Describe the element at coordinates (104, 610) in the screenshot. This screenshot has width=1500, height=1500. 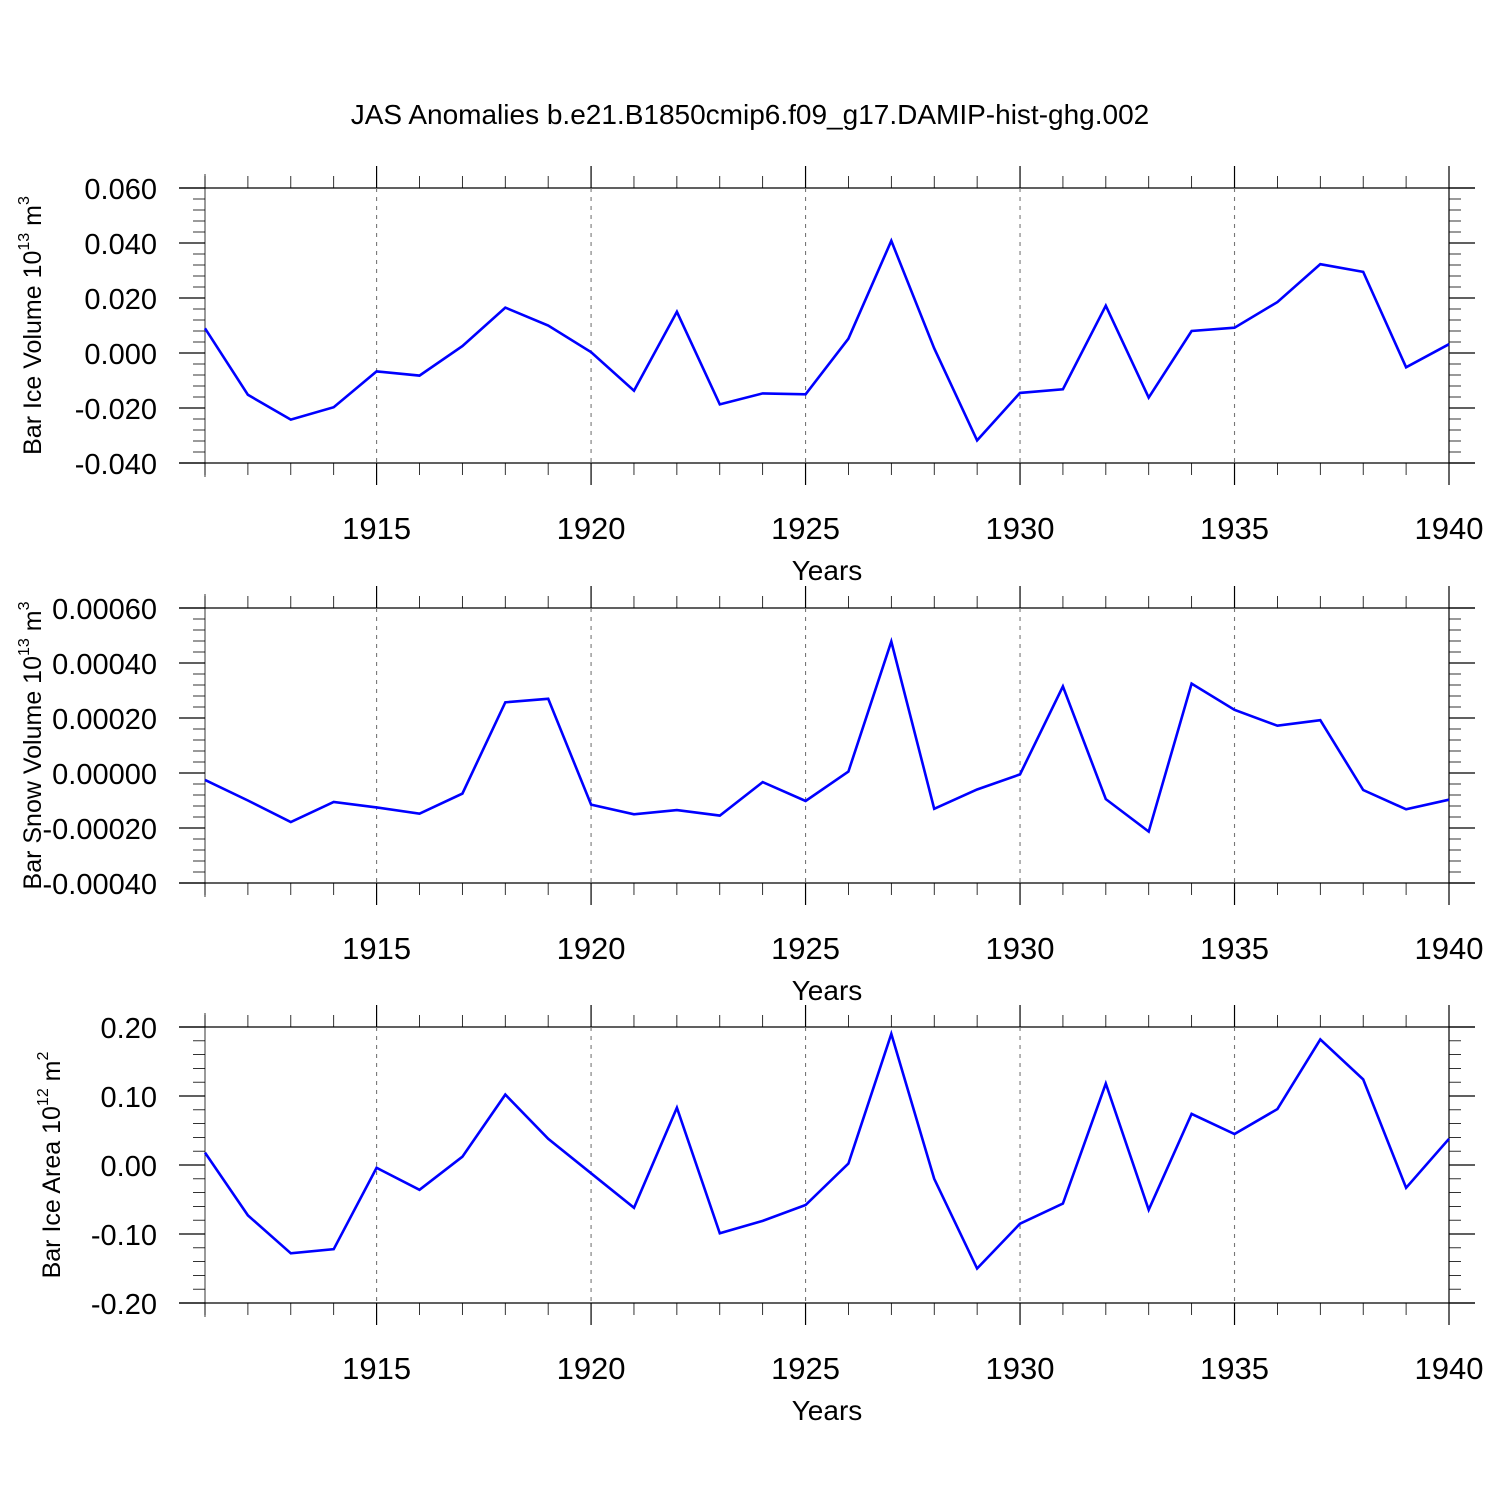
I see `y-tick-label: 0.00060` at that location.